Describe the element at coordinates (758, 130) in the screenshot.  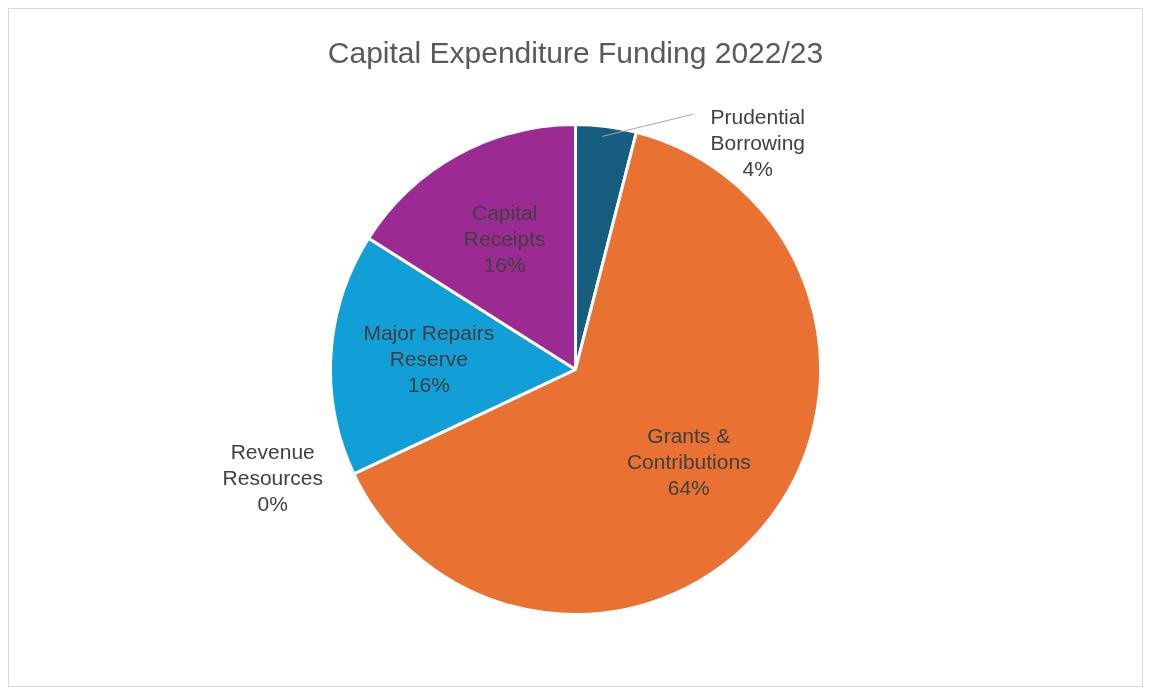
I see `slice-label: Prudential Borrowing` at that location.